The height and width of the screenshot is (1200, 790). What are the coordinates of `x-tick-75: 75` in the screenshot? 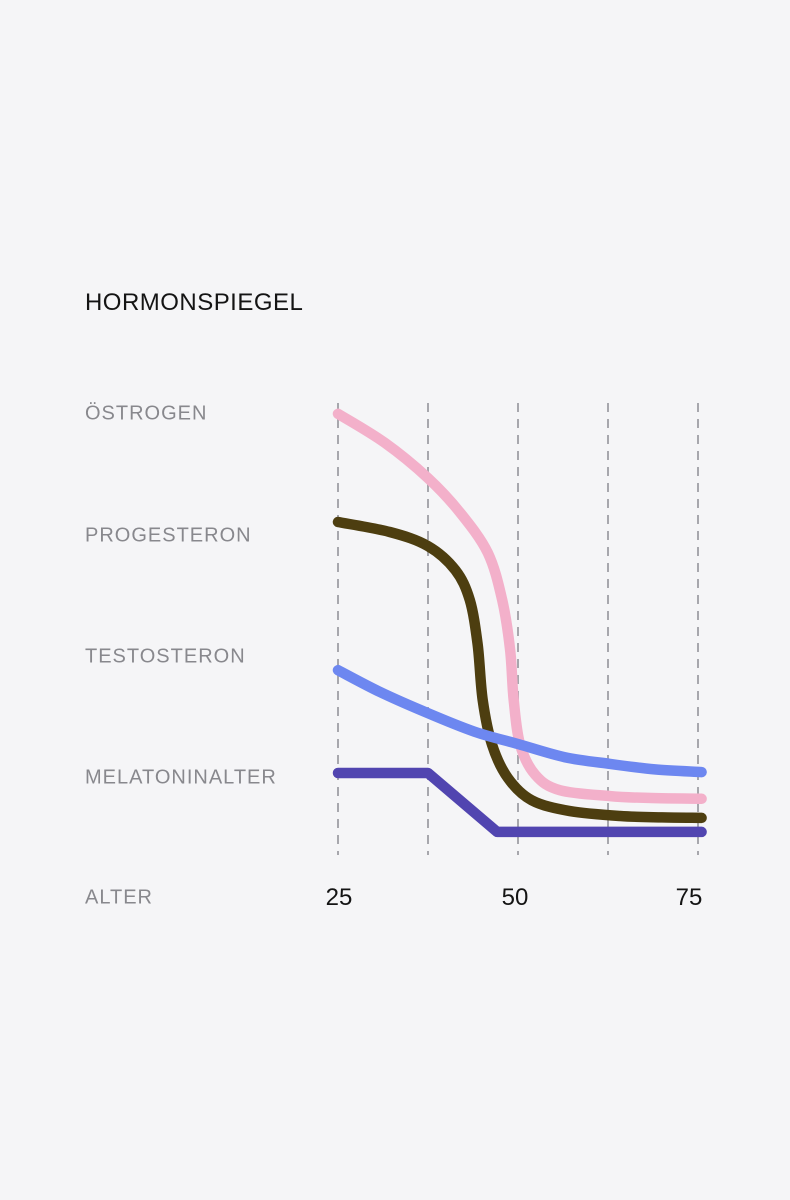 It's located at (689, 897).